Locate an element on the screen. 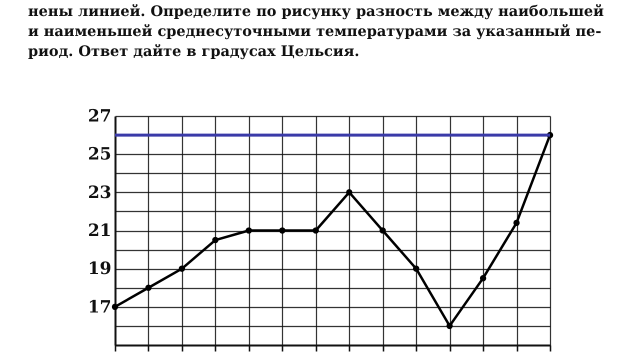 This screenshot has width=640, height=360. y-tick-label: 21 is located at coordinates (100, 231).